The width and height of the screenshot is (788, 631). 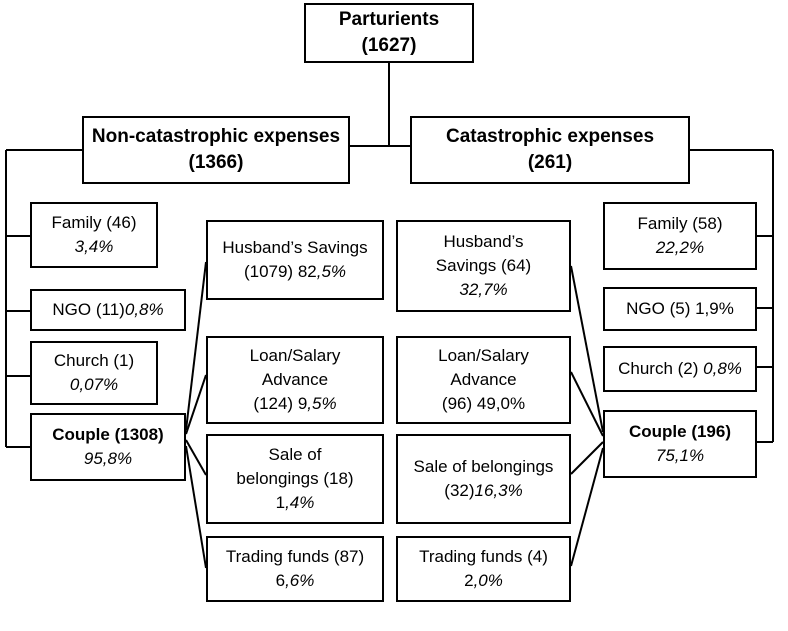 I want to click on right-ngo-text: NGO (5) 1,9%, so click(x=680, y=308).